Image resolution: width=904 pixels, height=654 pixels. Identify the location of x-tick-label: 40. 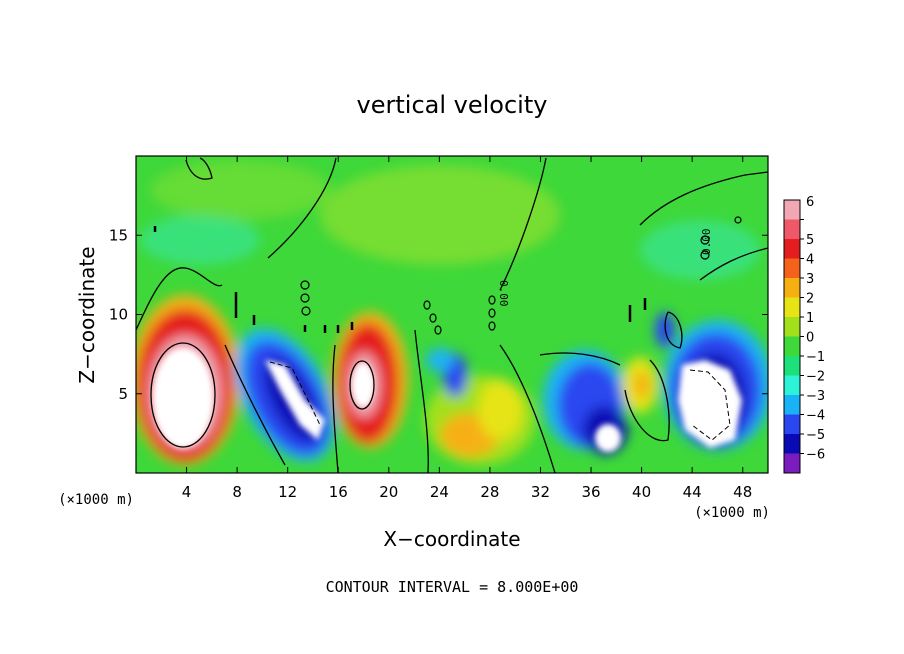
(641, 492).